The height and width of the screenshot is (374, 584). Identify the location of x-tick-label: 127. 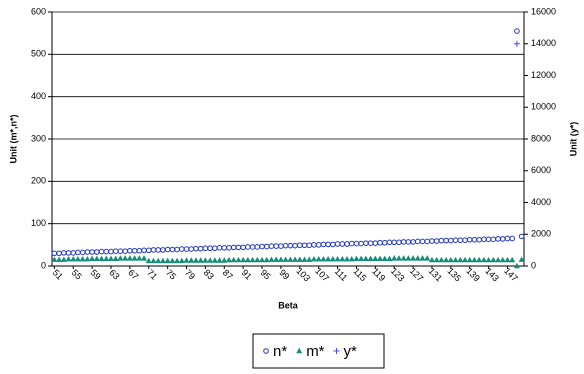
(417, 275).